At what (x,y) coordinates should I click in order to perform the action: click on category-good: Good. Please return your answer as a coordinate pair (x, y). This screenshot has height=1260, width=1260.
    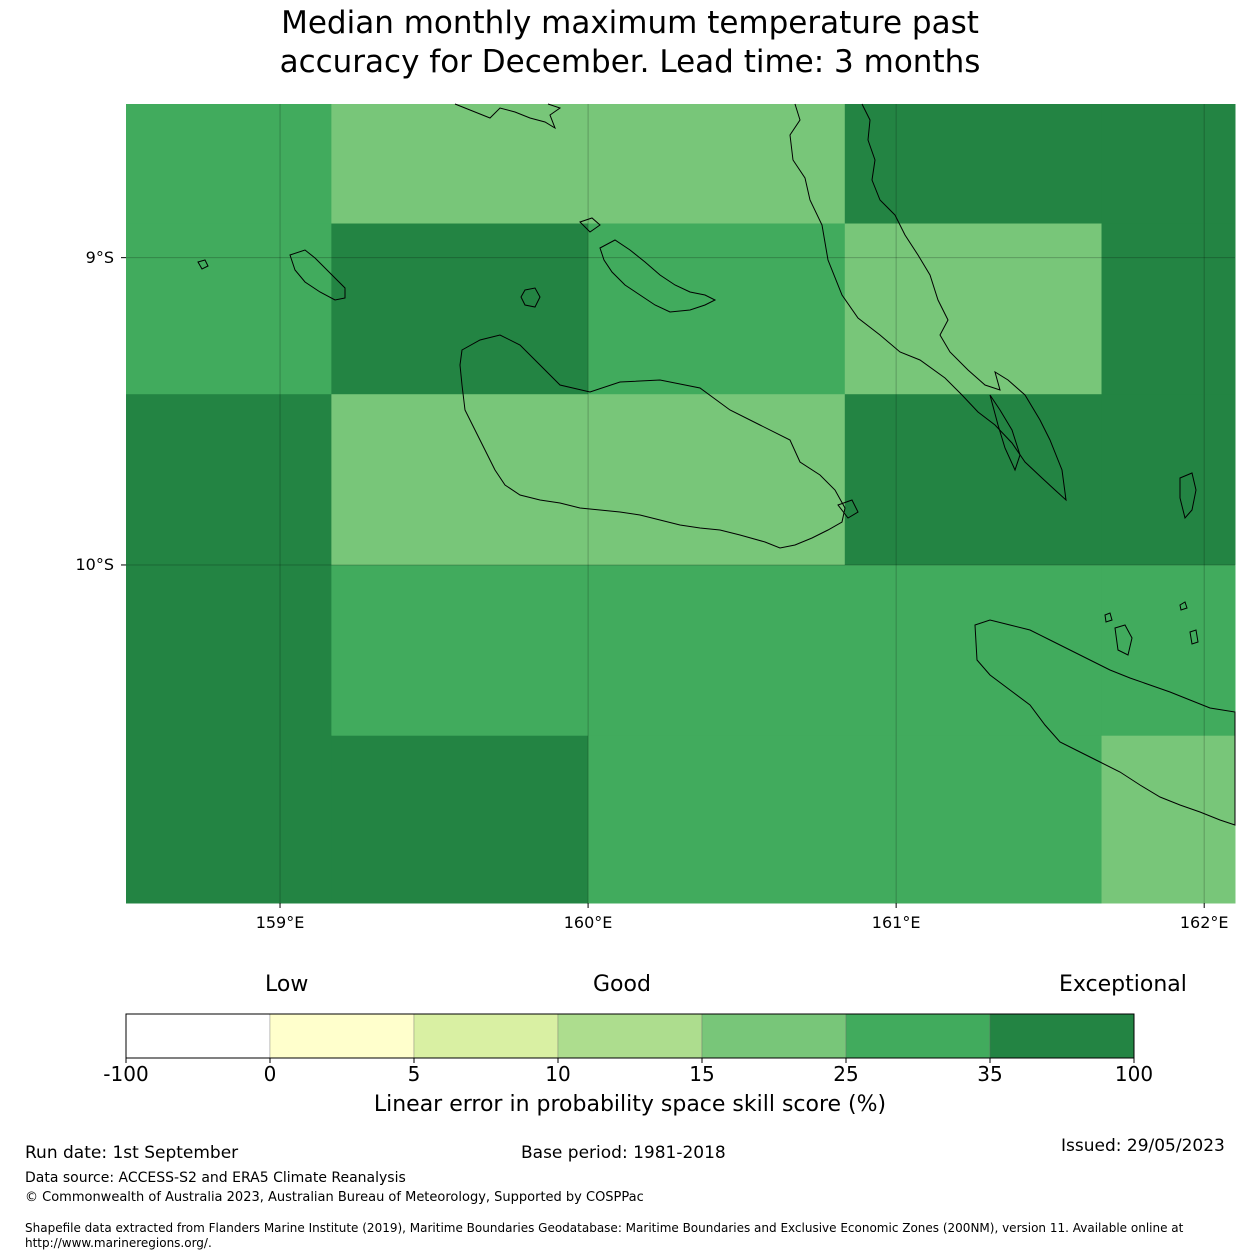
    Looking at the image, I should click on (622, 984).